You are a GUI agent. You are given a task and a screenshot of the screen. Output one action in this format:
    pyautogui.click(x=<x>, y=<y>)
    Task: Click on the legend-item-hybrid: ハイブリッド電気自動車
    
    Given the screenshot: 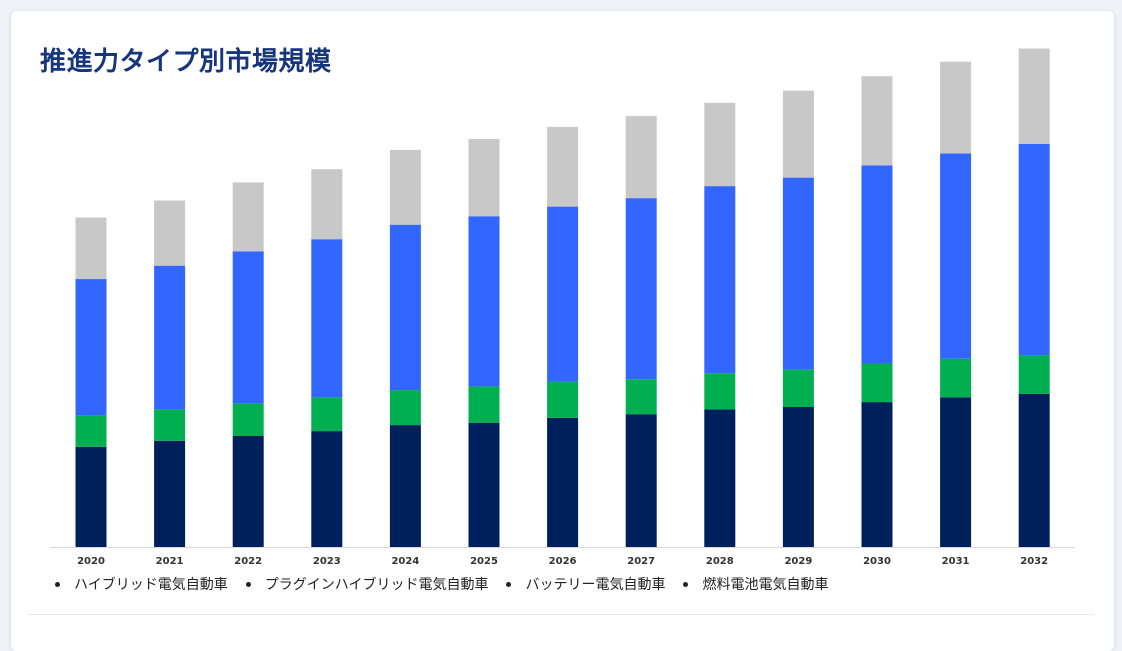 What is the action you would take?
    pyautogui.click(x=141, y=584)
    